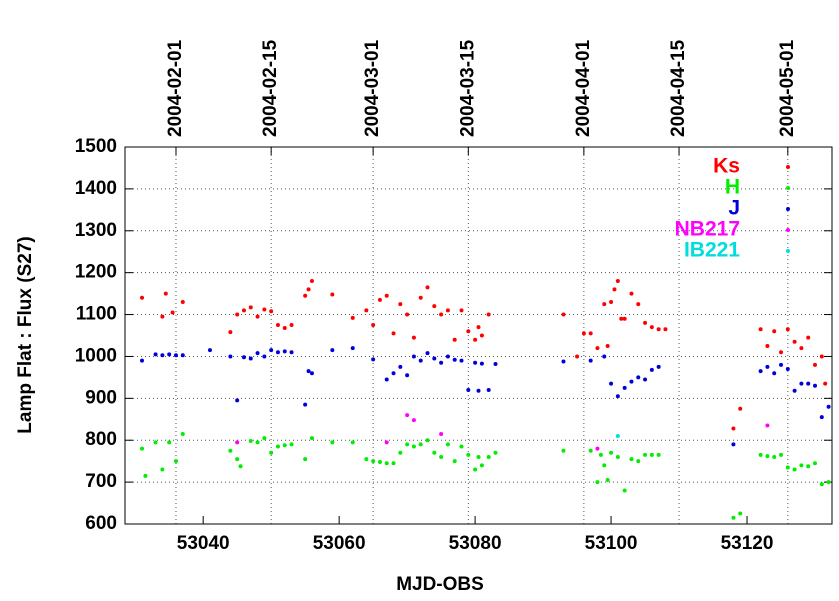 This screenshot has height=601, width=839. Describe the element at coordinates (440, 584) in the screenshot. I see `x-axis-label: MJD-OBS` at that location.